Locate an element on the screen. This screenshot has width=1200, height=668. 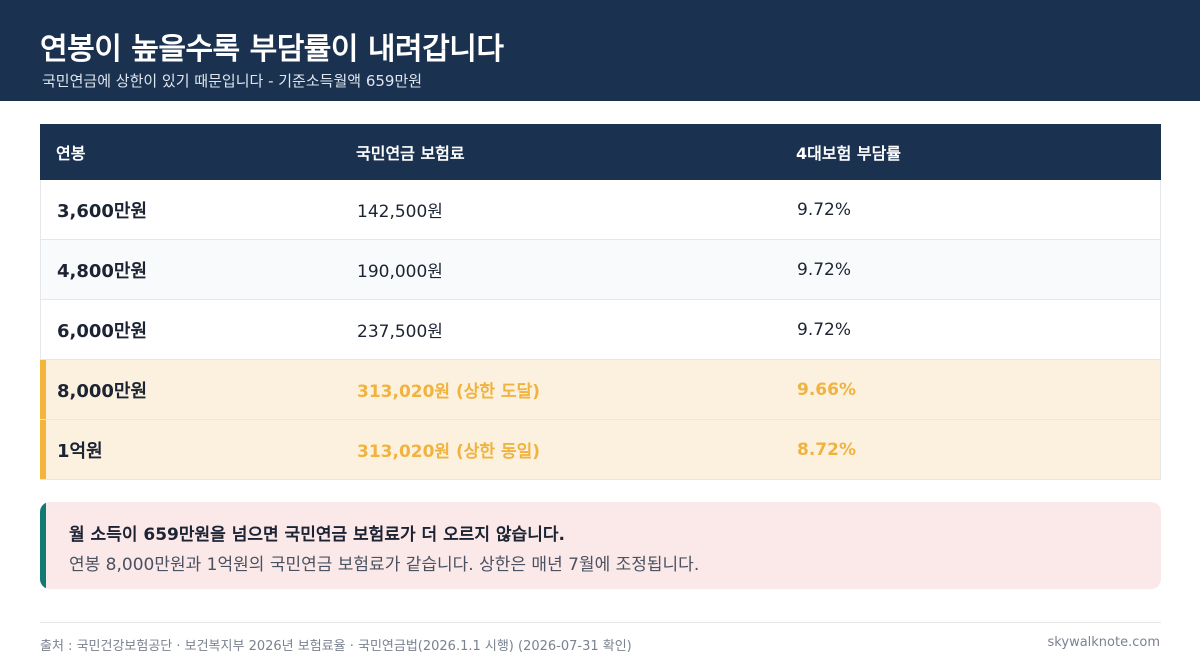
footer-site-credit: skywalknote.com is located at coordinates (1103, 642).